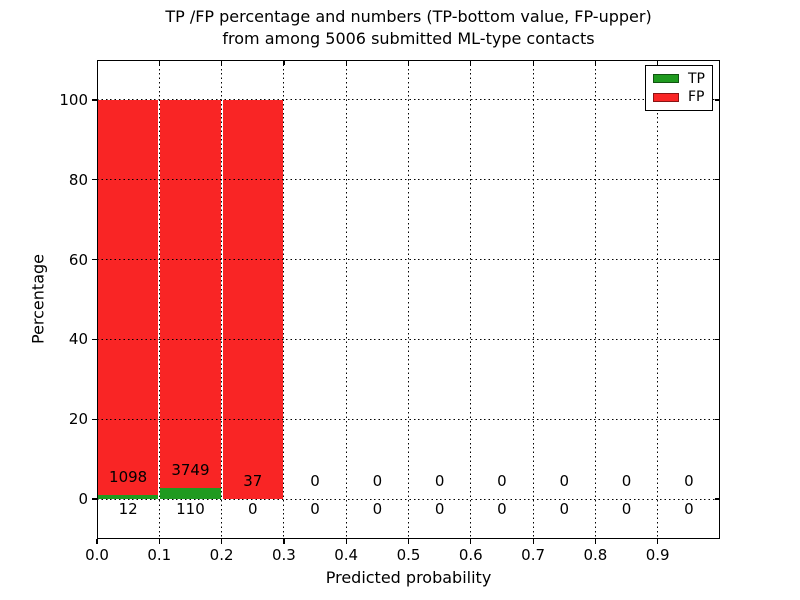 This screenshot has height=600, width=800. Describe the element at coordinates (97, 555) in the screenshot. I see `x-tick-label: 0.0` at that location.